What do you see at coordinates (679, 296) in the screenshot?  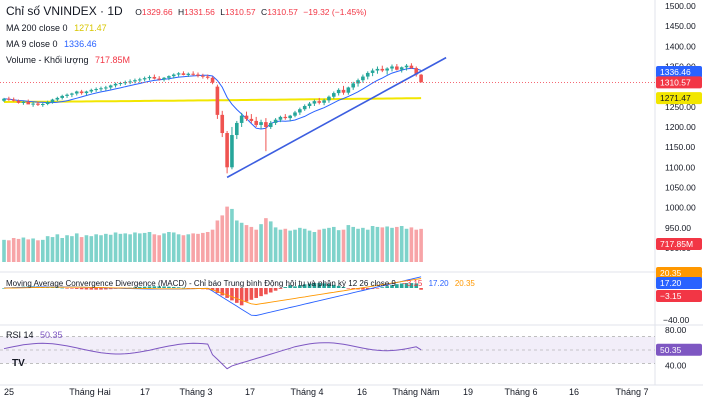 I see `macd-hist-badge-bg` at bounding box center [679, 296].